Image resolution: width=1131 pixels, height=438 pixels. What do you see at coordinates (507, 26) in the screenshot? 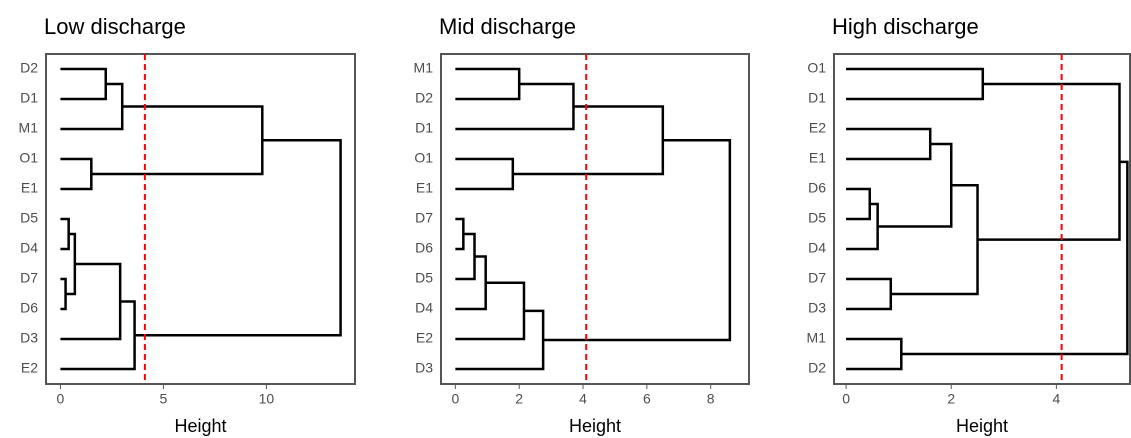
I see `panel-title: Mid discharge` at bounding box center [507, 26].